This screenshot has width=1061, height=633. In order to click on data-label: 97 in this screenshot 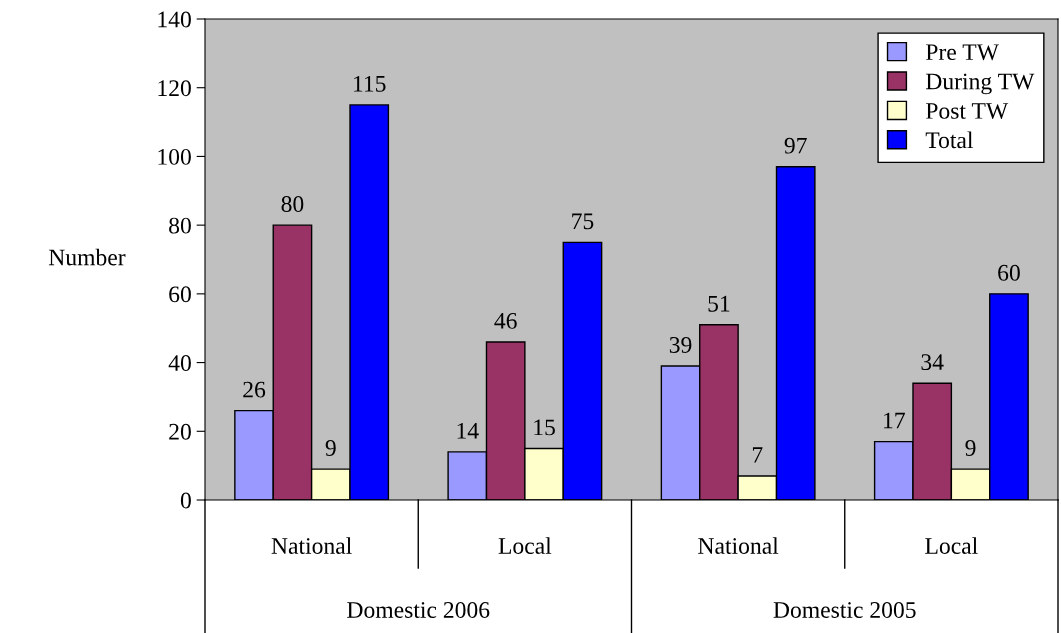, I will do `click(795, 145)`.